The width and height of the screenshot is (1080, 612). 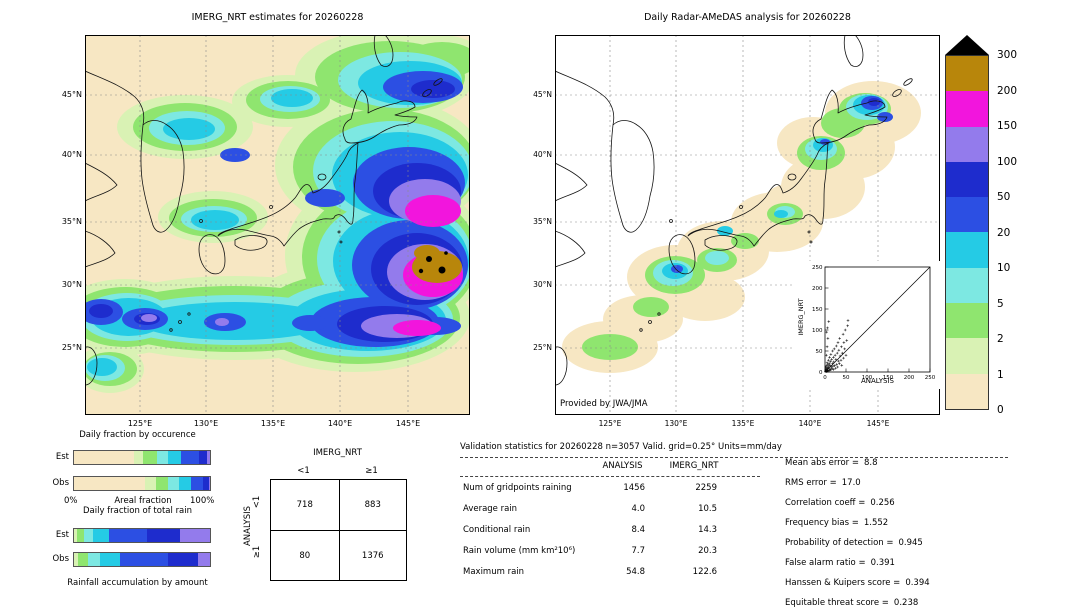 I want to click on stats-row-label: Num of gridpoints raining, so click(x=517, y=488).